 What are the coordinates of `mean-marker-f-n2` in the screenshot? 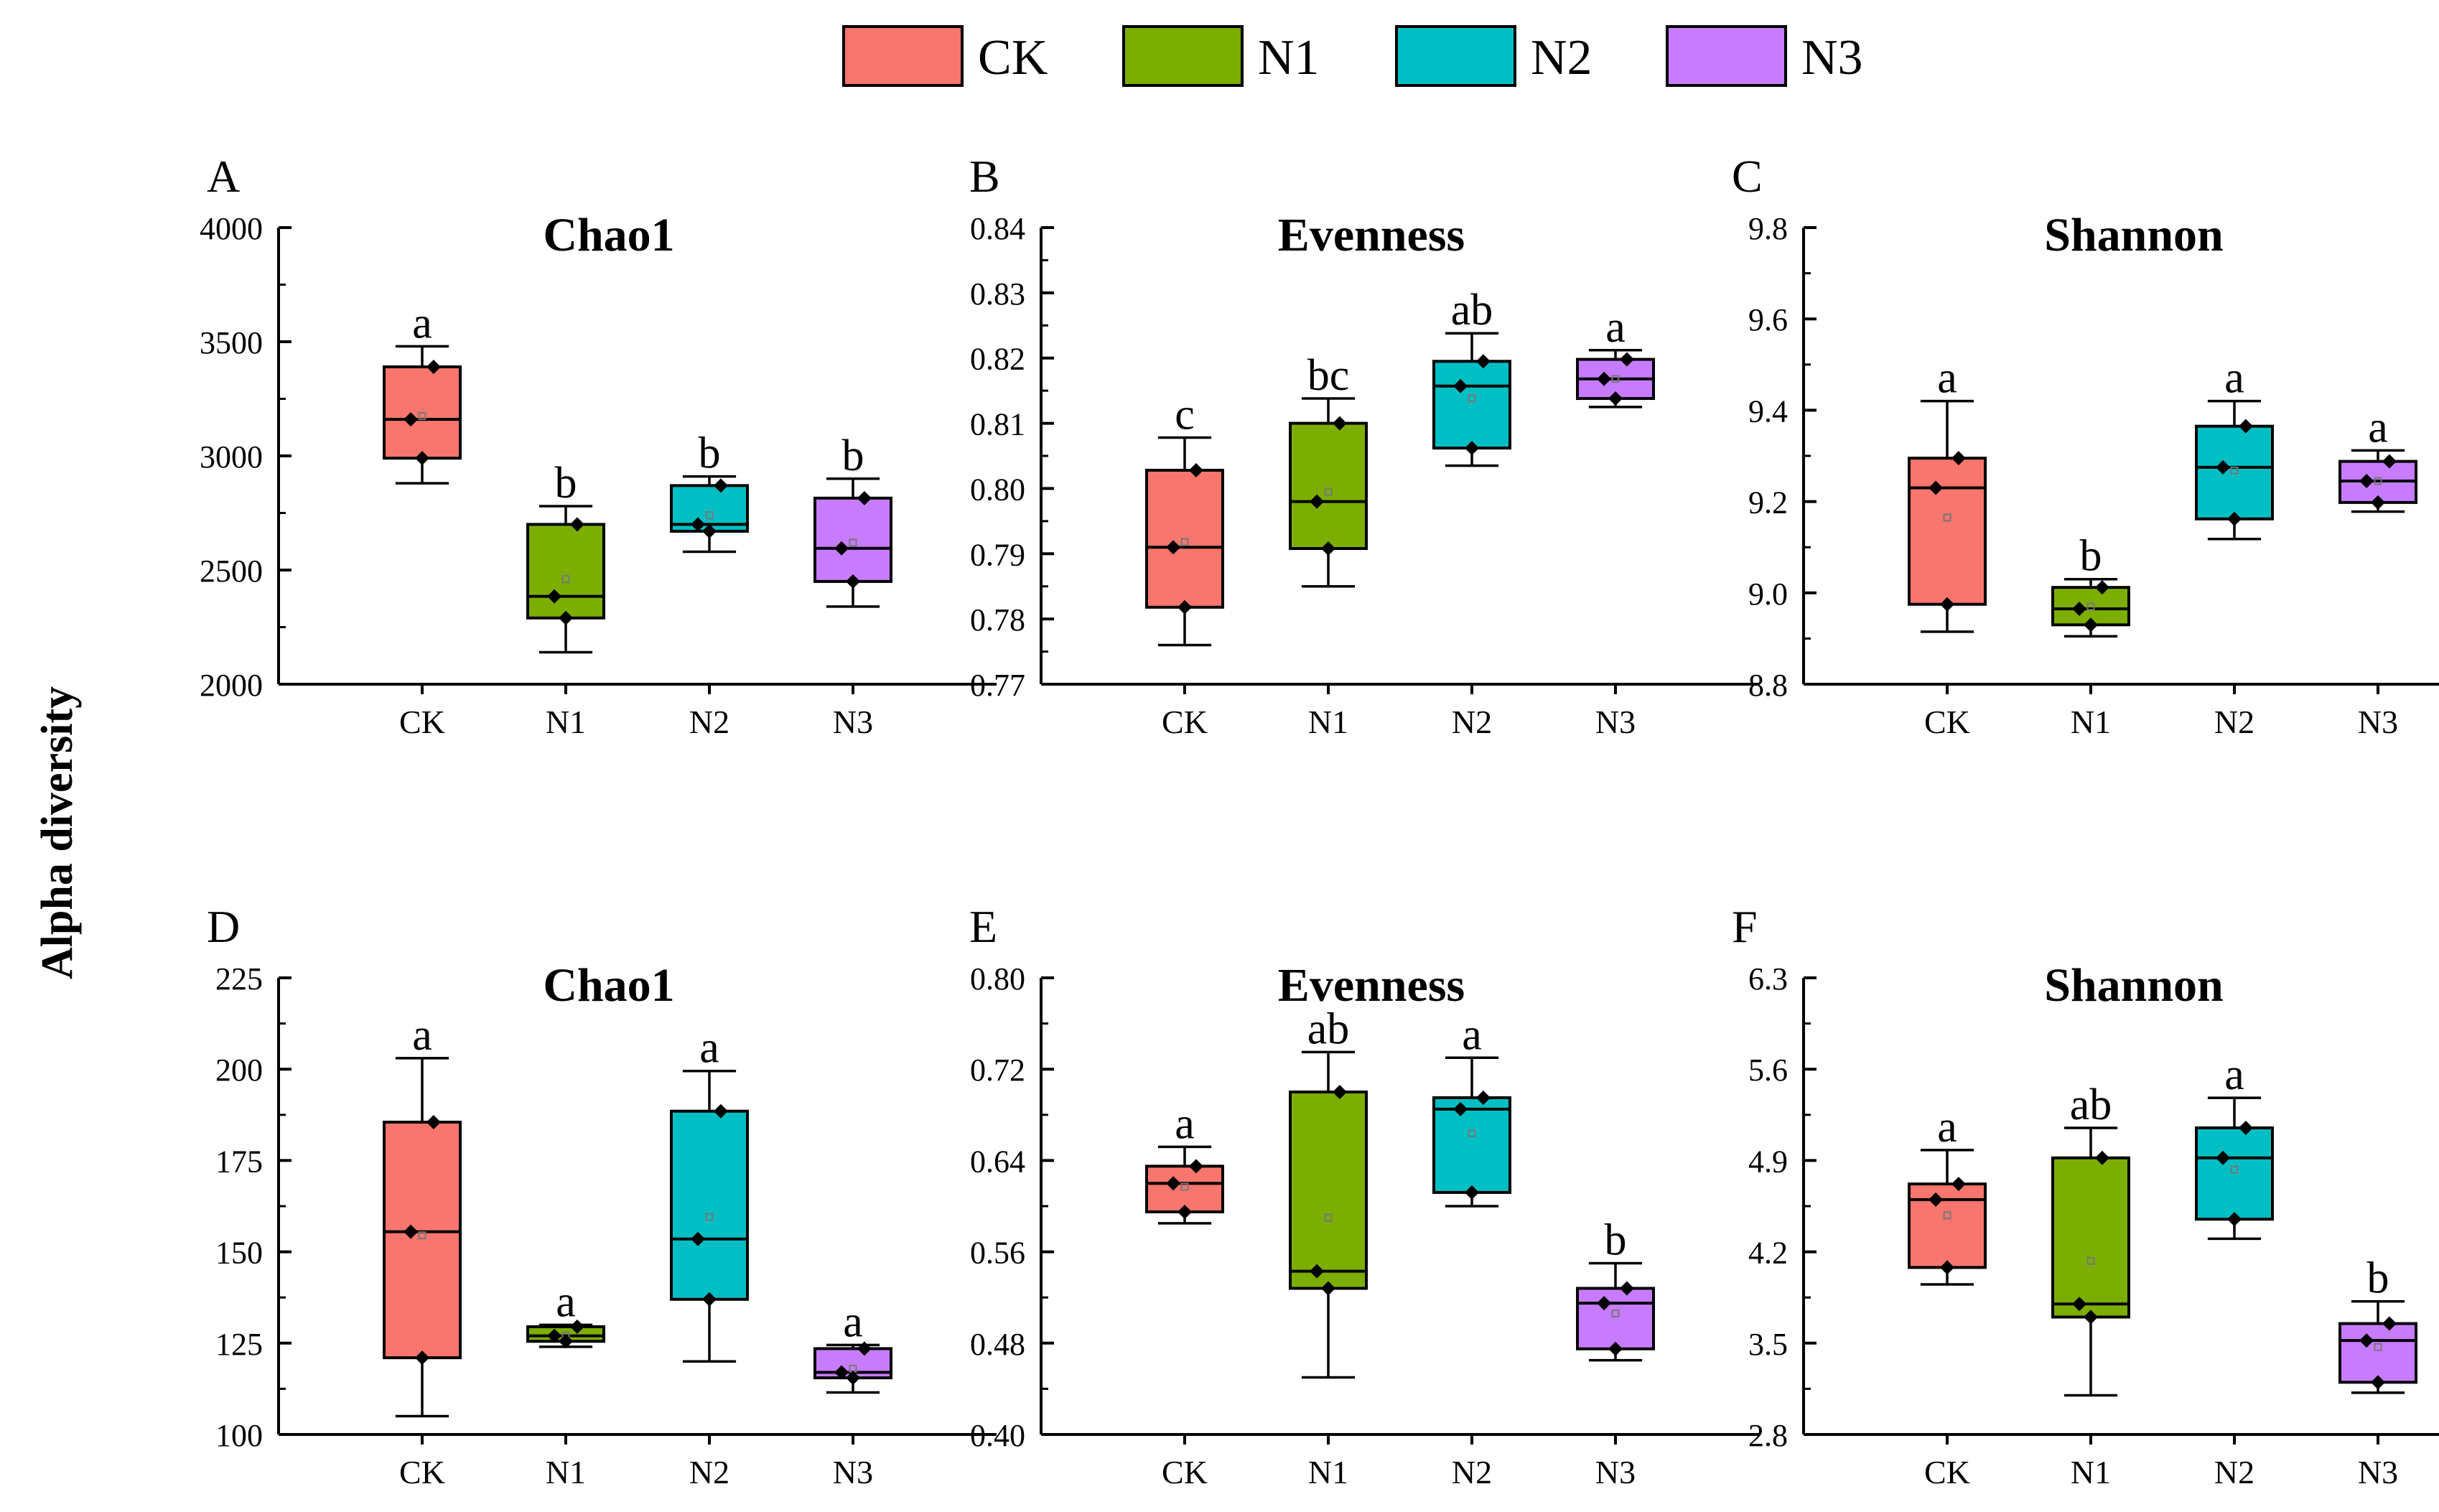 It's located at (2234, 1169).